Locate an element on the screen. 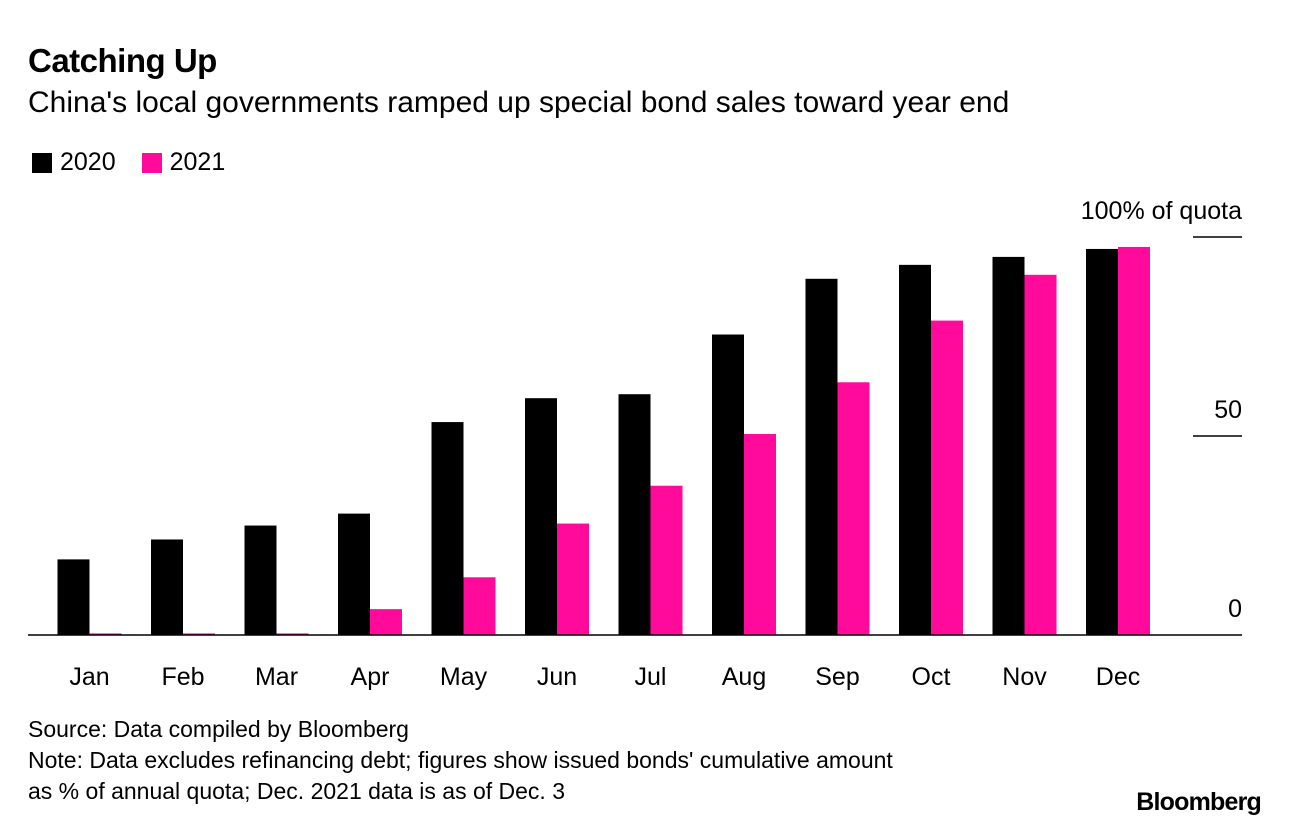 The width and height of the screenshot is (1289, 828). bar-2021-aug is located at coordinates (760, 534).